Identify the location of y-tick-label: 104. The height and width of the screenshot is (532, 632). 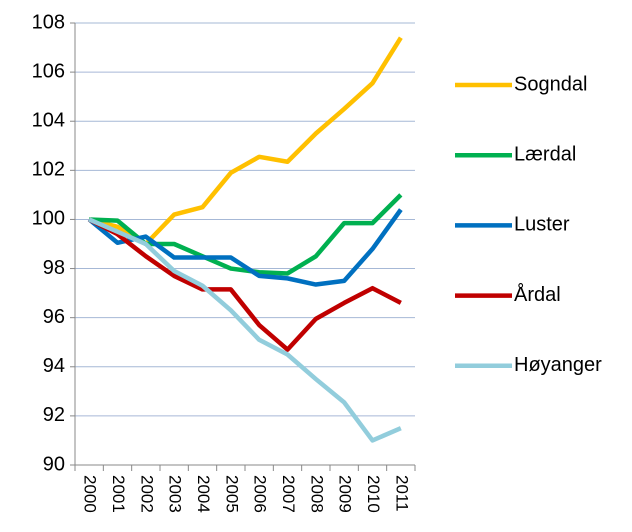
(48, 121).